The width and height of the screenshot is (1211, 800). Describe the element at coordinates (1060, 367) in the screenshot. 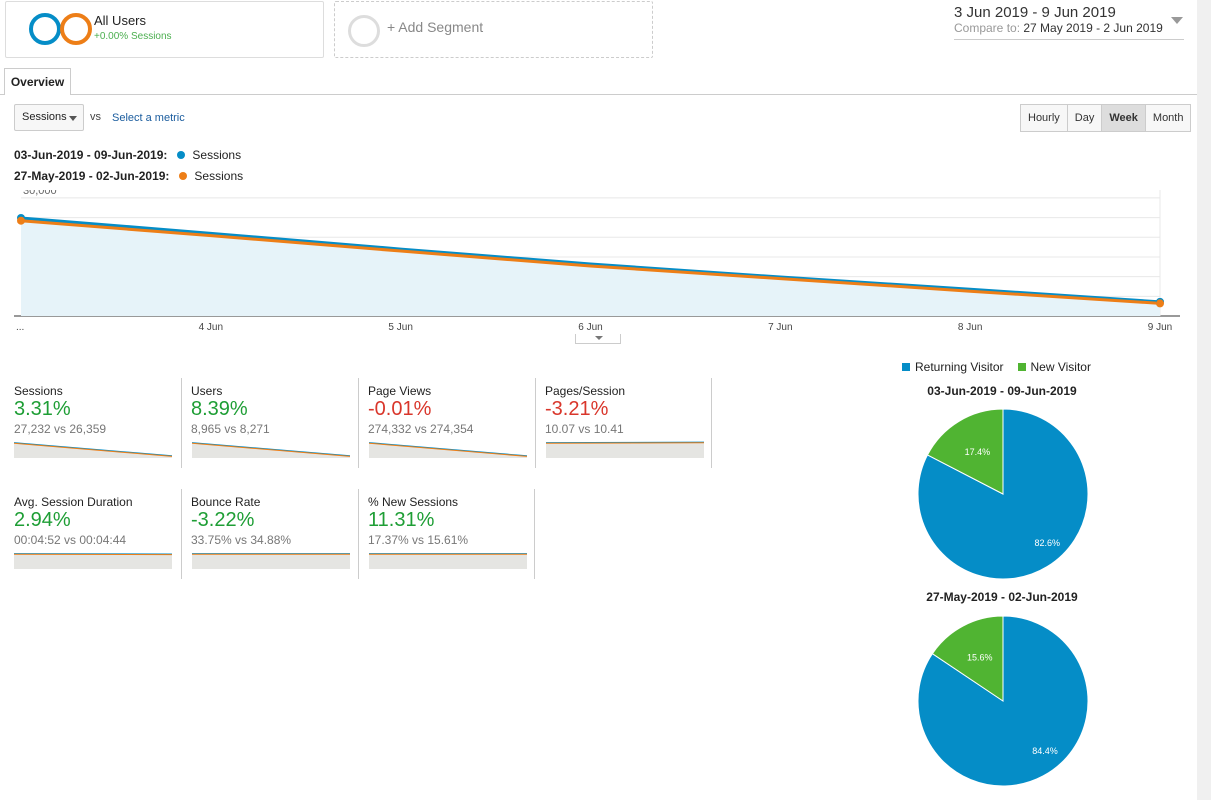

I see `pie-legend-new: New Visitor` at that location.